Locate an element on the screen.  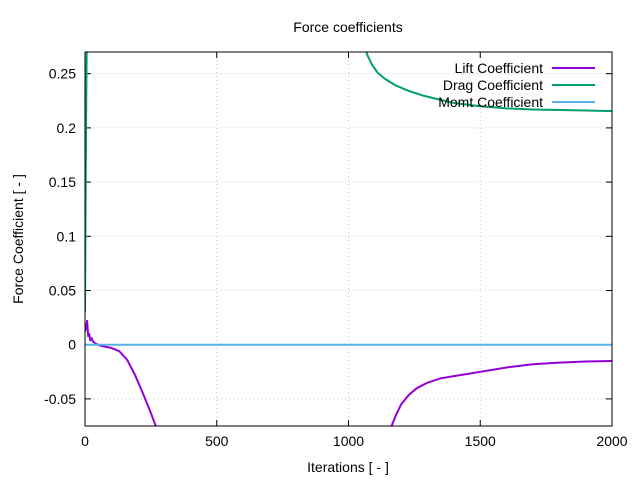
x-tick-label: 2000 is located at coordinates (611, 441).